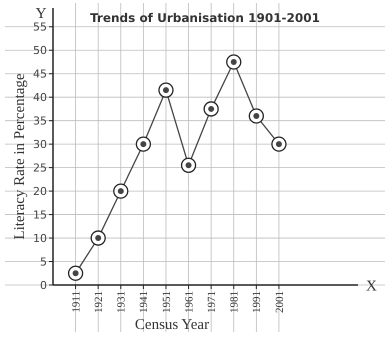 The image size is (392, 339). Describe the element at coordinates (212, 302) in the screenshot. I see `x-tick-label: 1971` at that location.